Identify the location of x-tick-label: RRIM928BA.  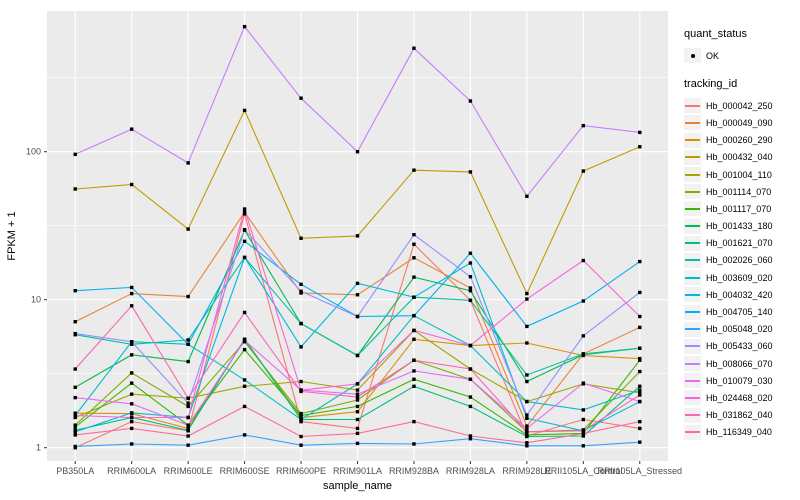
(414, 471).